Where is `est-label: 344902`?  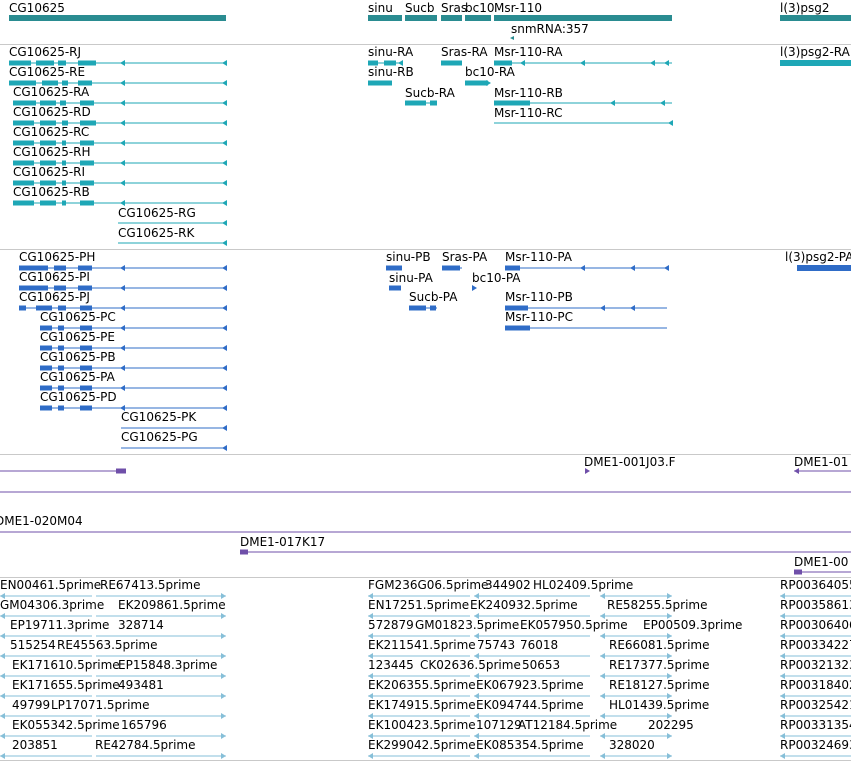 est-label: 344902 is located at coordinates (508, 585).